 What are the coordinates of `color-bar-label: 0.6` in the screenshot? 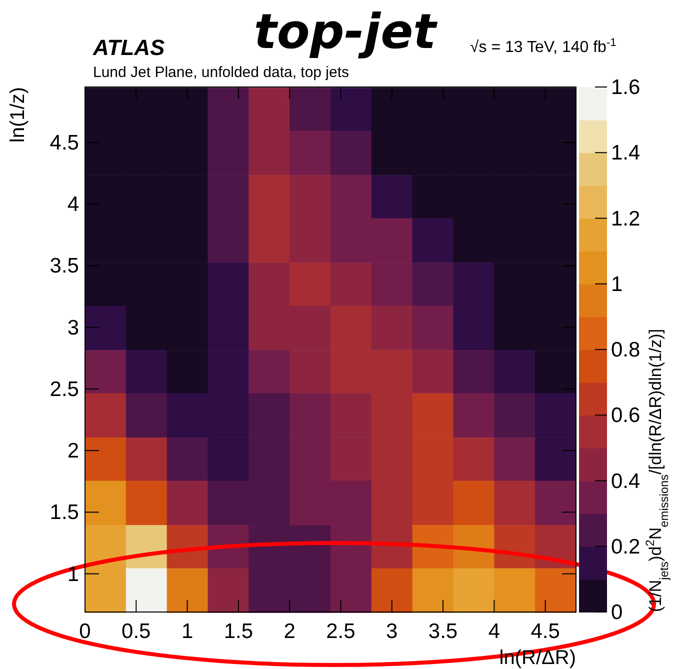 It's located at (625, 416).